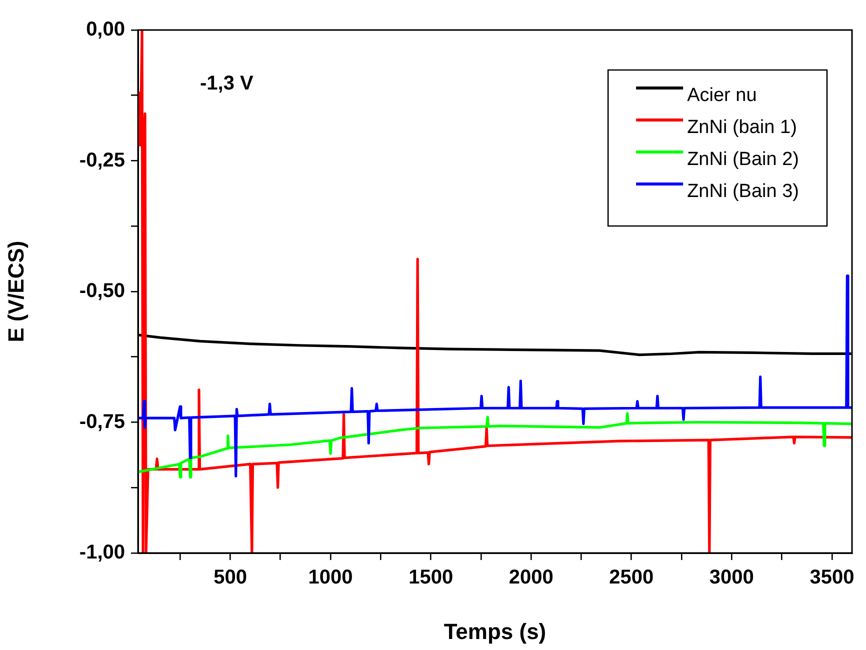 This screenshot has height=650, width=866. Describe the element at coordinates (15, 291) in the screenshot. I see `y-axis-title: E (V/ECS)` at that location.